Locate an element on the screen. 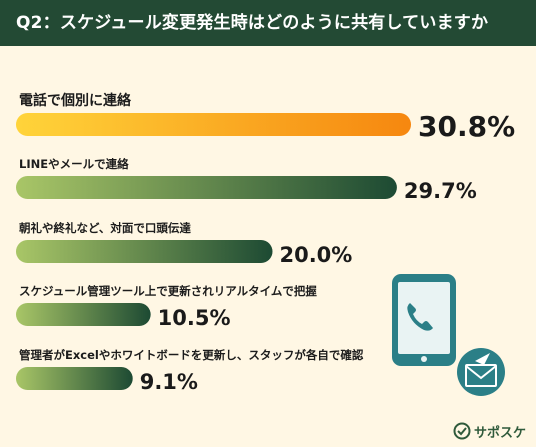 The width and height of the screenshot is (536, 447). brand-check-icon is located at coordinates (462, 431).